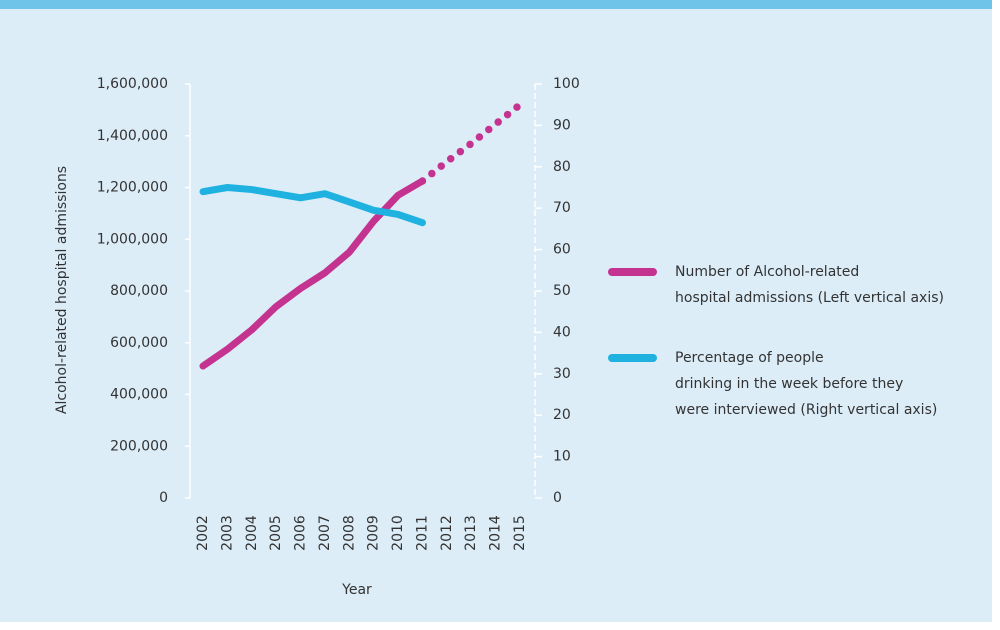 The image size is (1000, 630). What do you see at coordinates (276, 533) in the screenshot?
I see `x-tick-label: 2005` at bounding box center [276, 533].